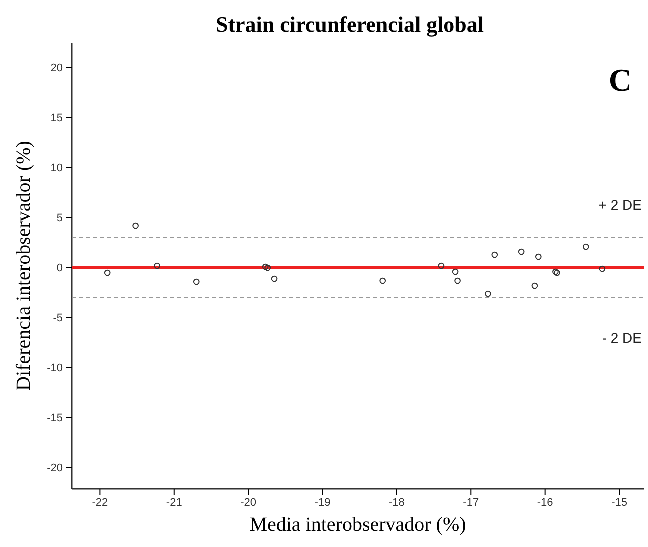 This screenshot has width=648, height=547. I want to click on x-tick-label: -17, so click(471, 502).